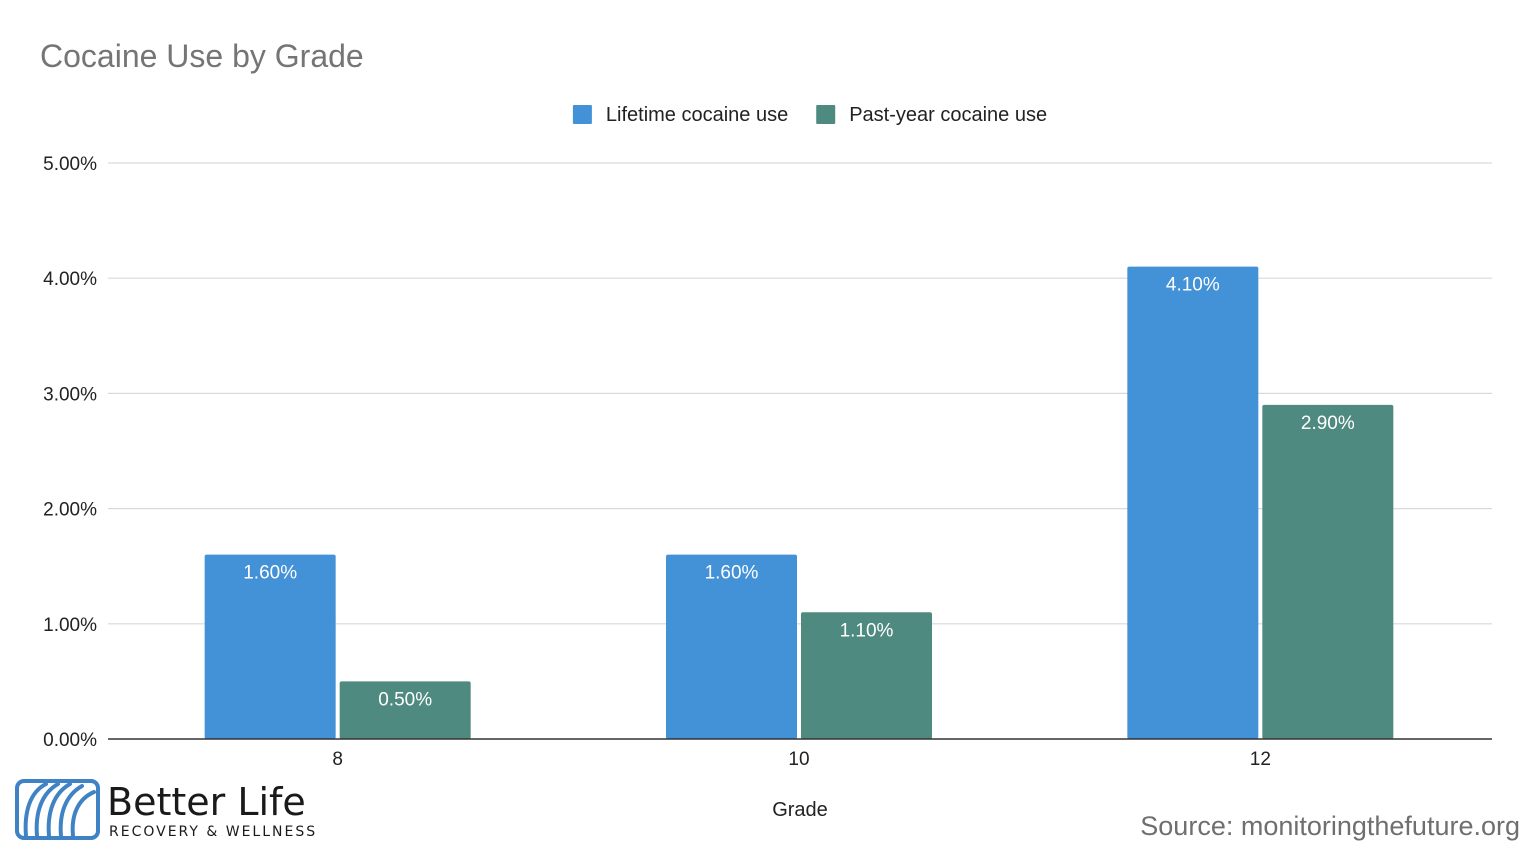 The image size is (1536, 862). What do you see at coordinates (697, 115) in the screenshot?
I see `legend-label: Lifetime cocaine use` at bounding box center [697, 115].